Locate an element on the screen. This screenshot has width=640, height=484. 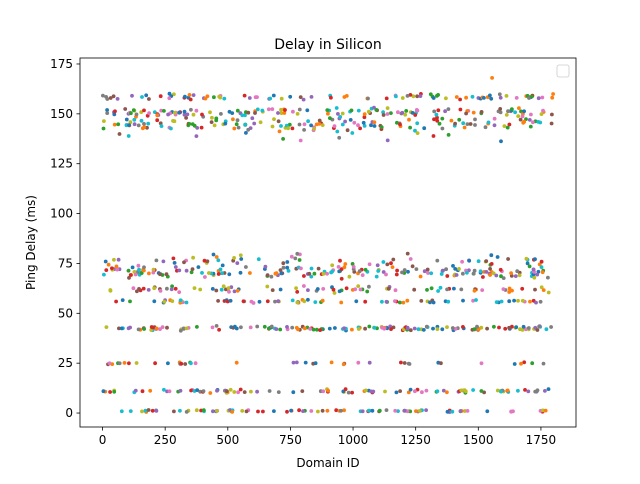
y-axis: 0 25 50 75 100 125 150 175 is located at coordinates (65, 238).